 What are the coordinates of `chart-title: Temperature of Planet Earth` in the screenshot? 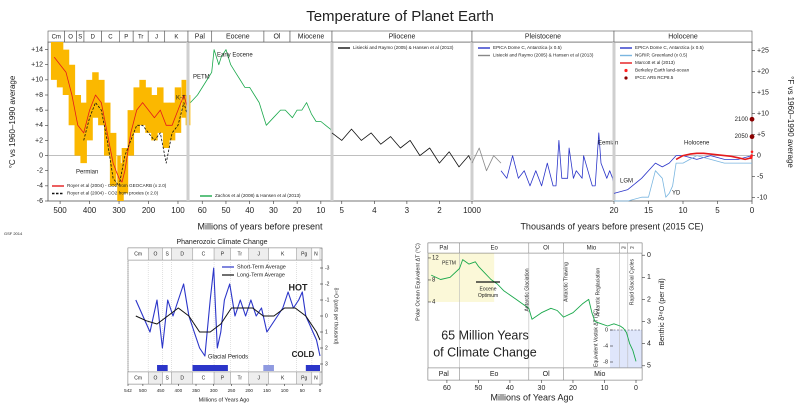 It's located at (400, 16).